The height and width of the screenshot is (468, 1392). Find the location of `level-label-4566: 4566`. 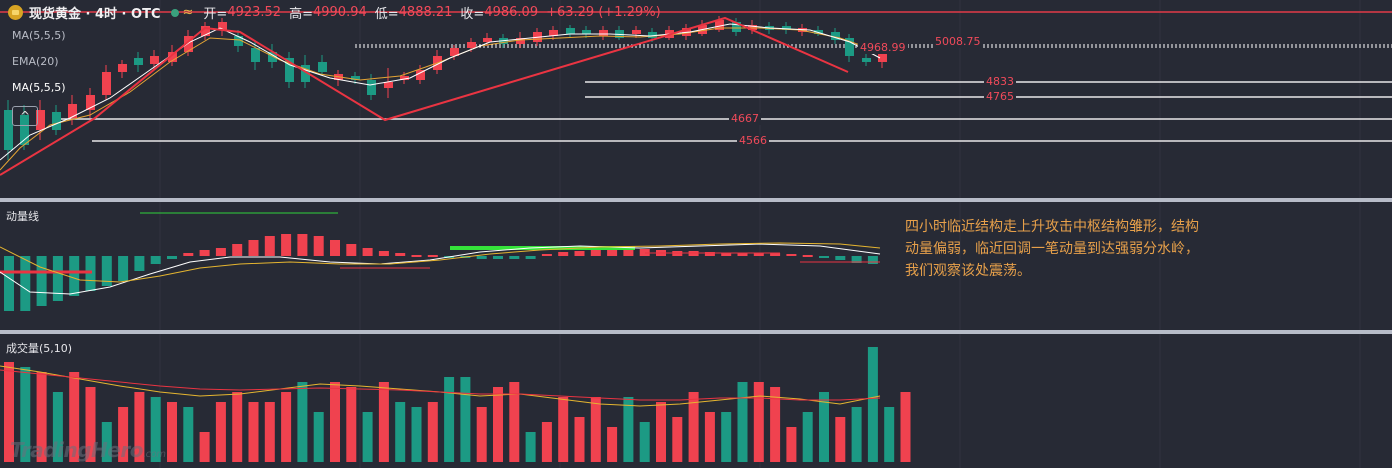

level-label-4566: 4566 is located at coordinates (753, 140).